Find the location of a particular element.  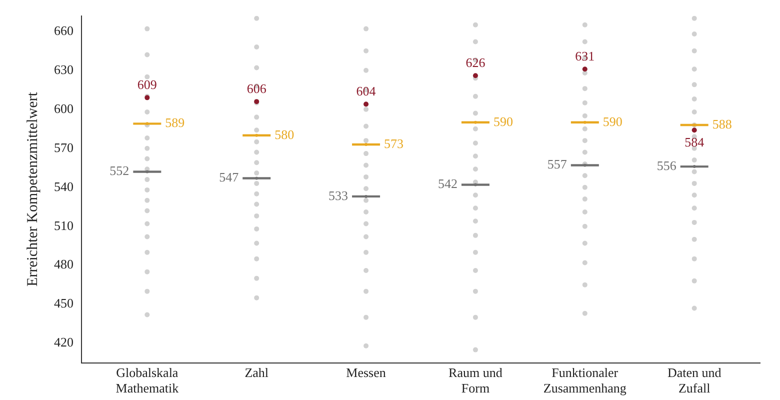

y-tick-label: 480 is located at coordinates (64, 264).